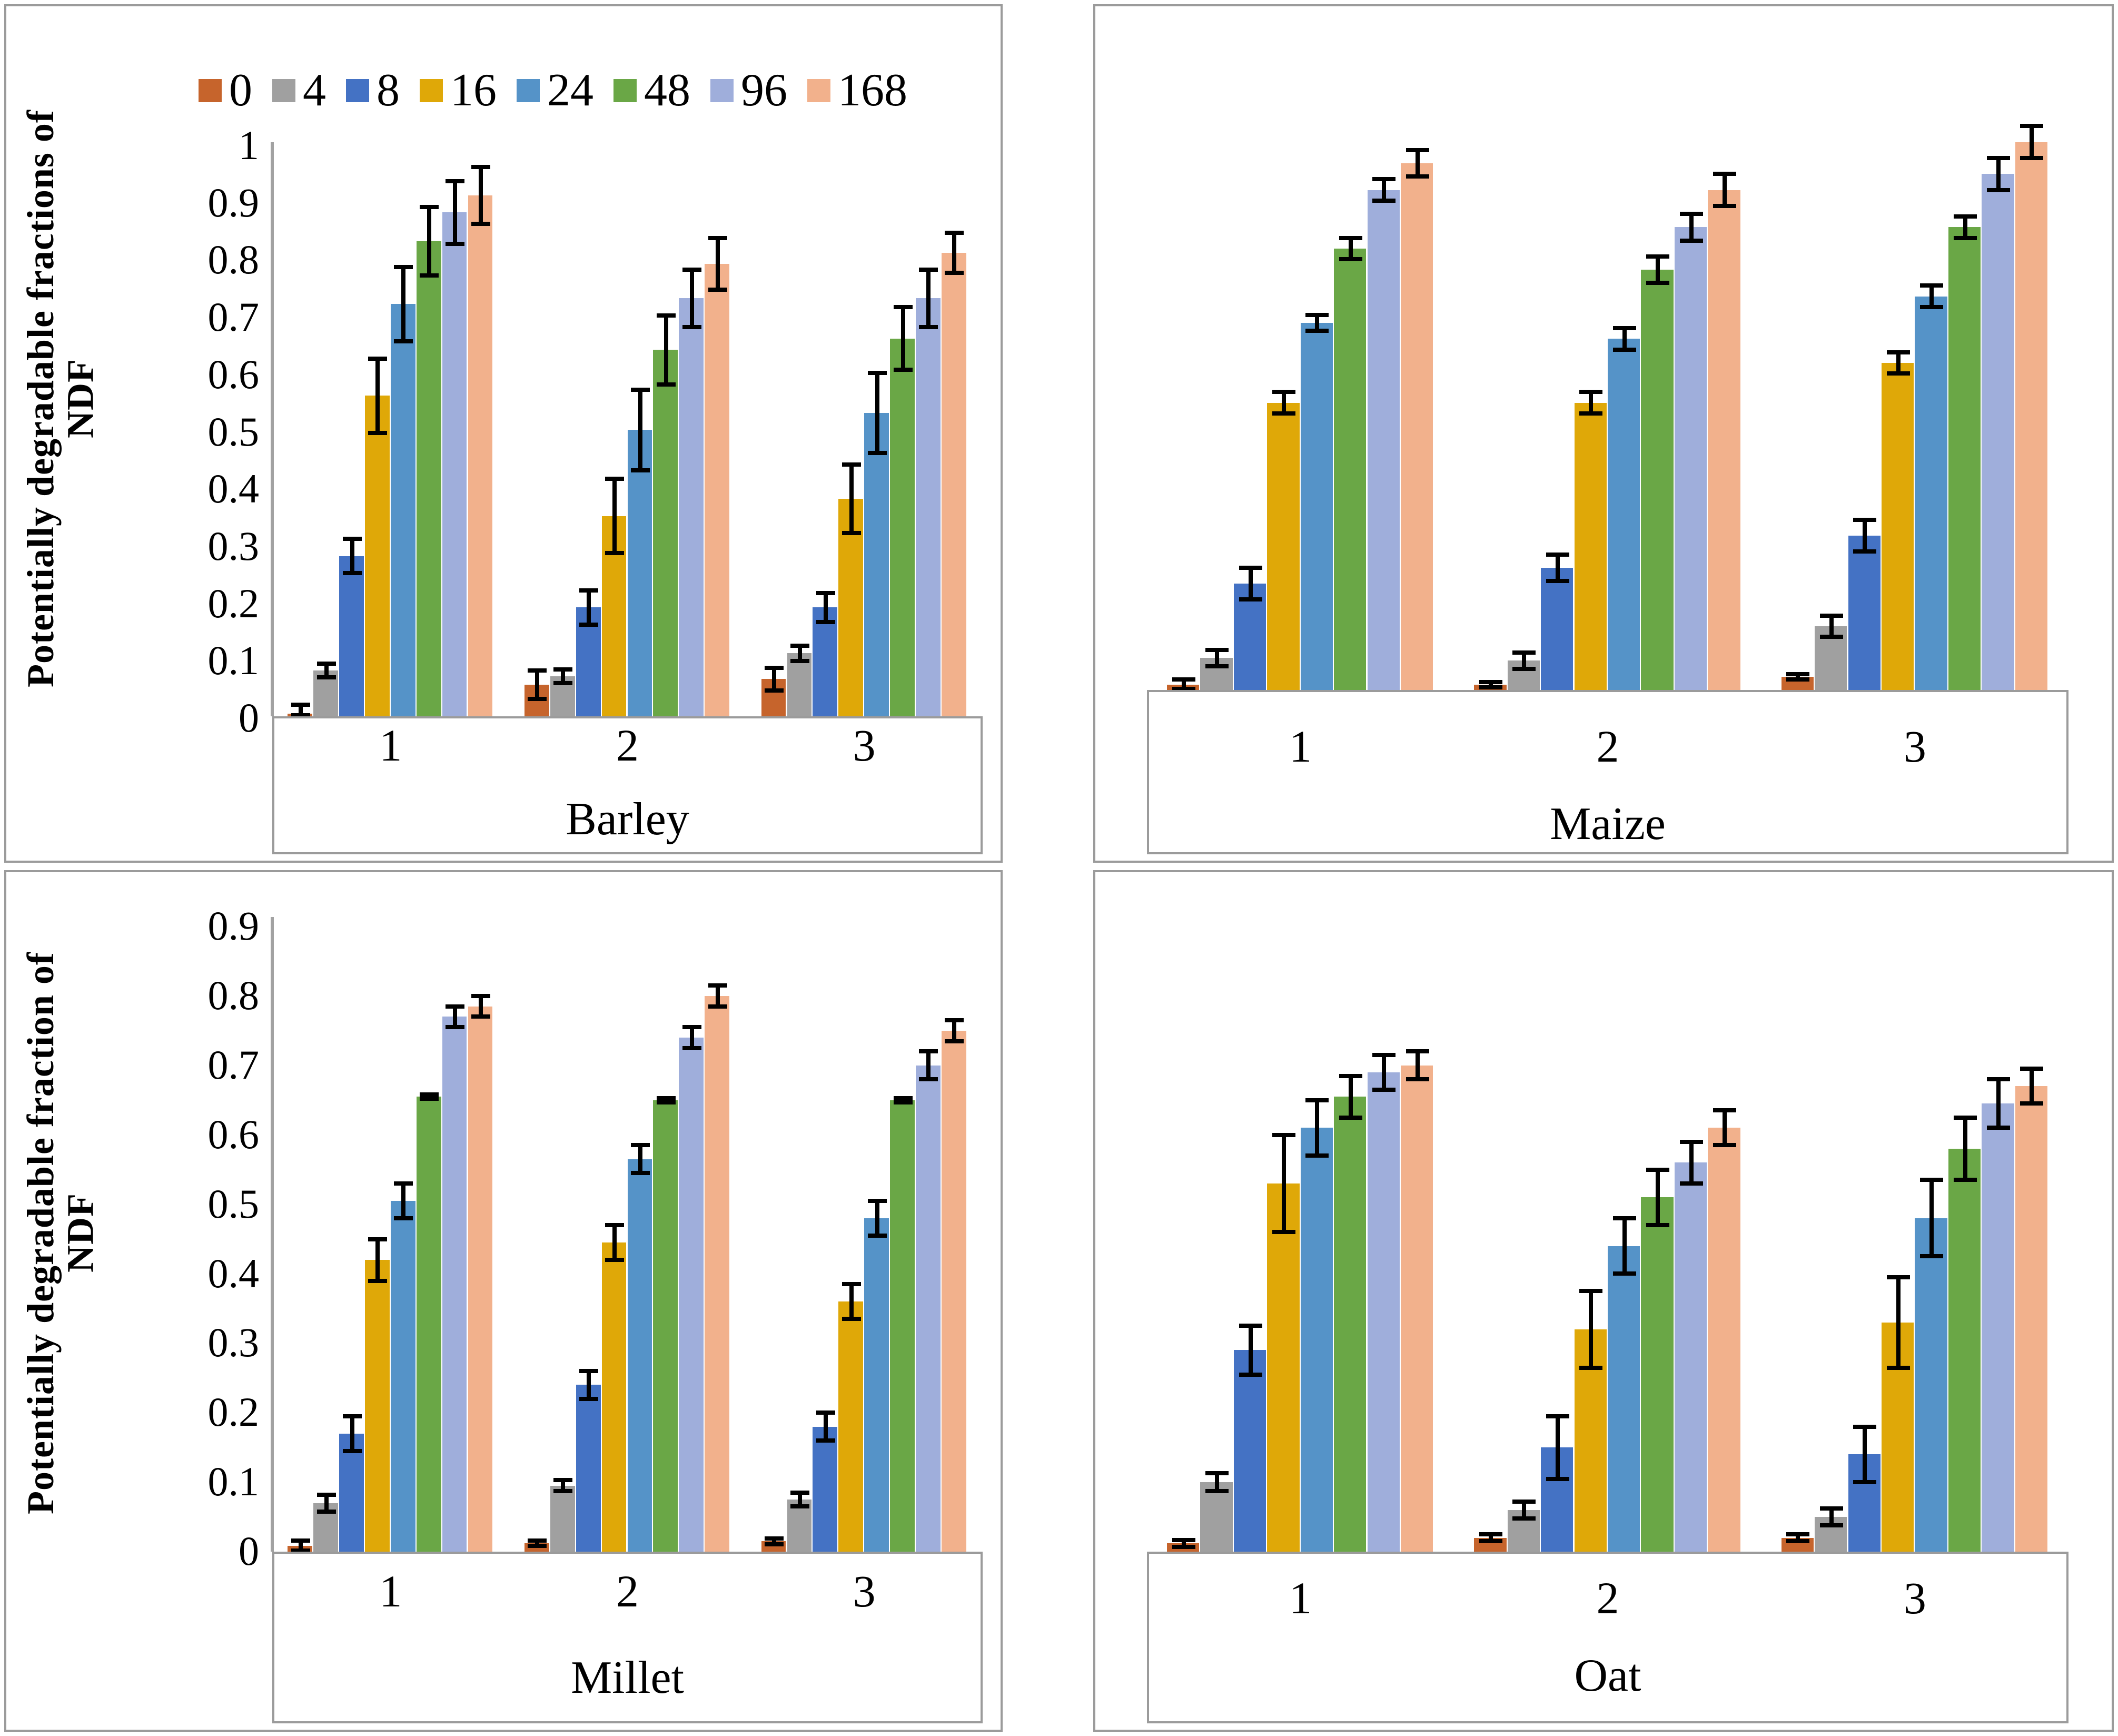  Describe the element at coordinates (402, 510) in the screenshot. I see `bar-barley-group1-24h` at that location.